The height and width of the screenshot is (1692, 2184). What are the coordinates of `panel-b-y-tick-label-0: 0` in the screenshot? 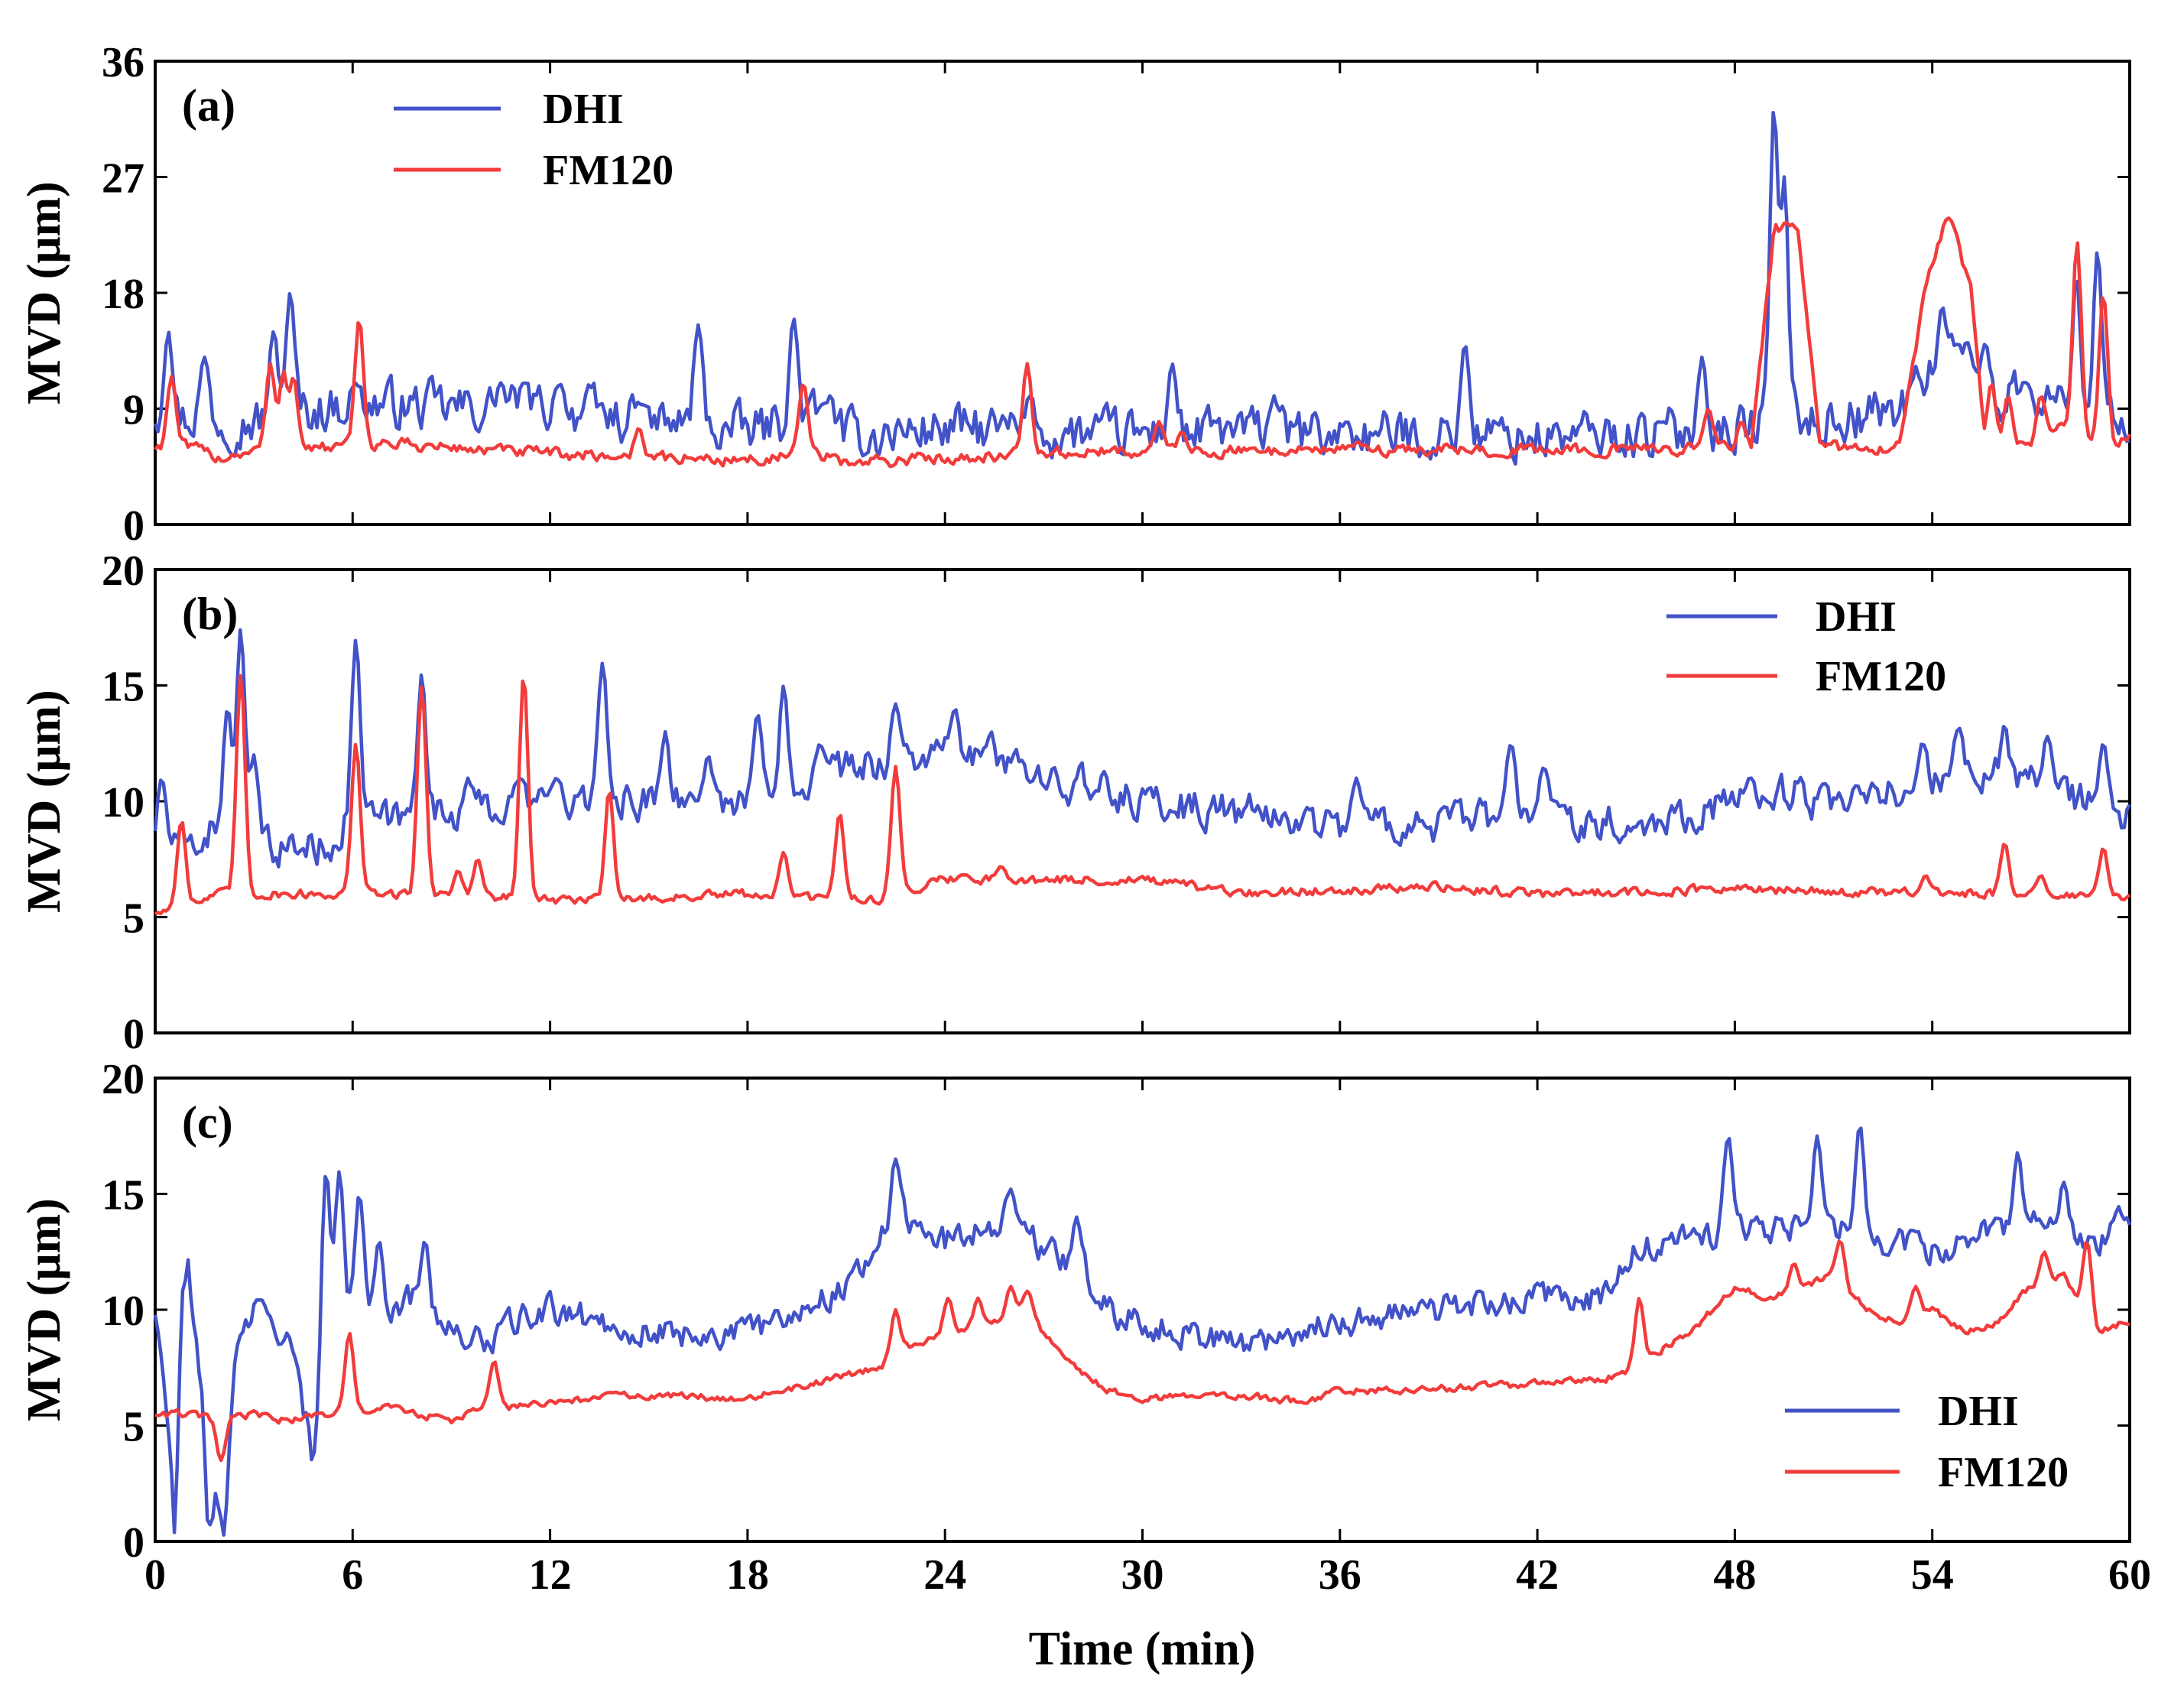 It's located at (133, 1034).